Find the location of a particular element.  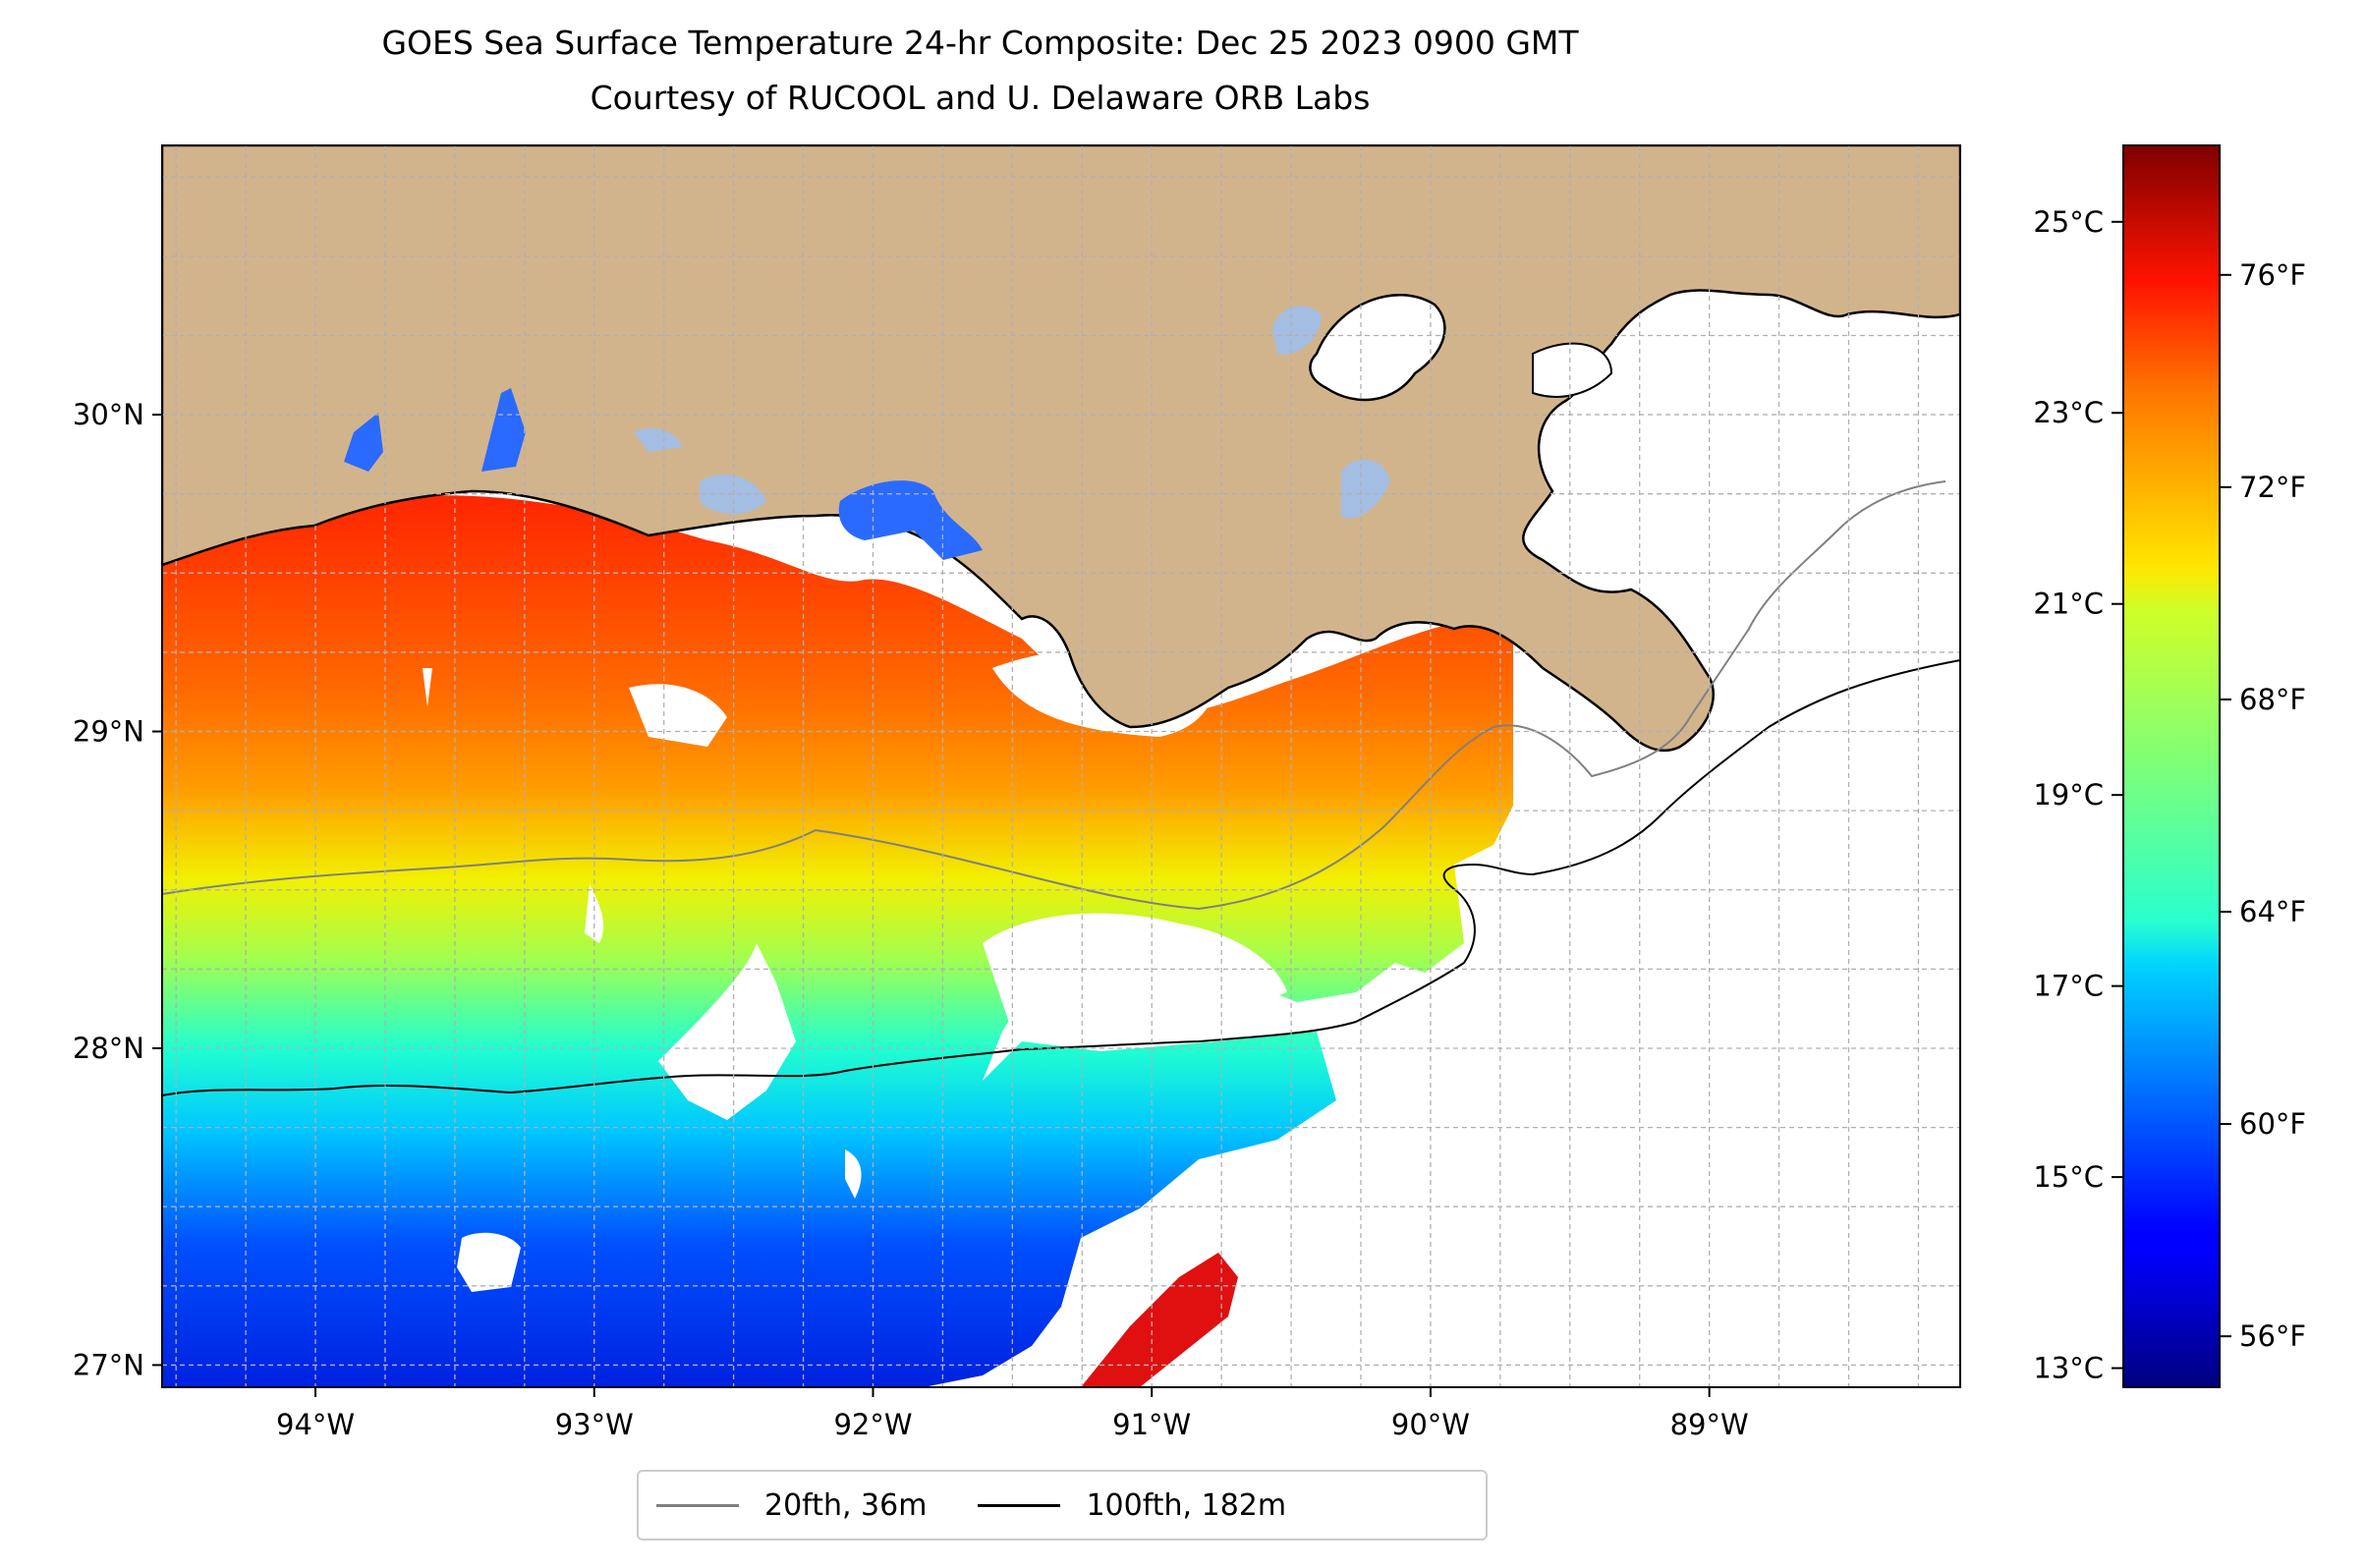

legend: 20fth, 36m 100fth, 182m is located at coordinates (1062, 1505).